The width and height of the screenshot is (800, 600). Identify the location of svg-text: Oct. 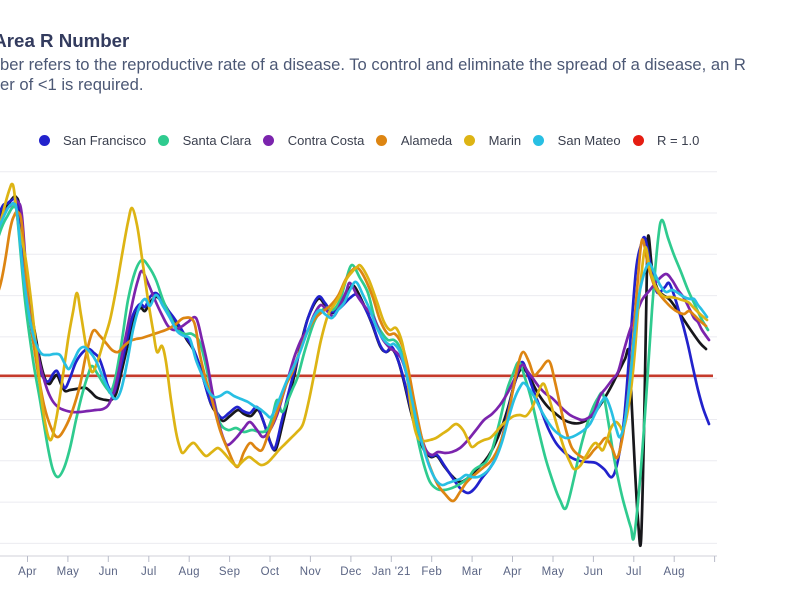
(270, 572).